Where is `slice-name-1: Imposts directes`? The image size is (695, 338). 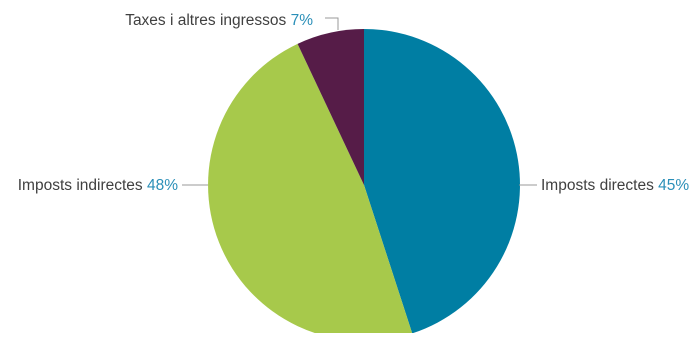 slice-name-1: Imposts directes is located at coordinates (599, 185).